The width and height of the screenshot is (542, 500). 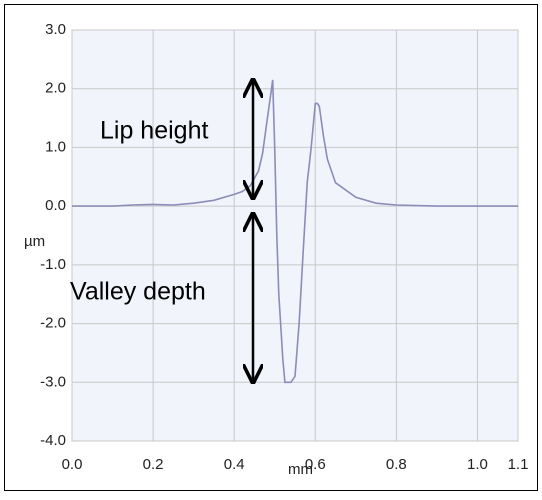 I want to click on x-tick-label: 0.4, so click(x=234, y=464).